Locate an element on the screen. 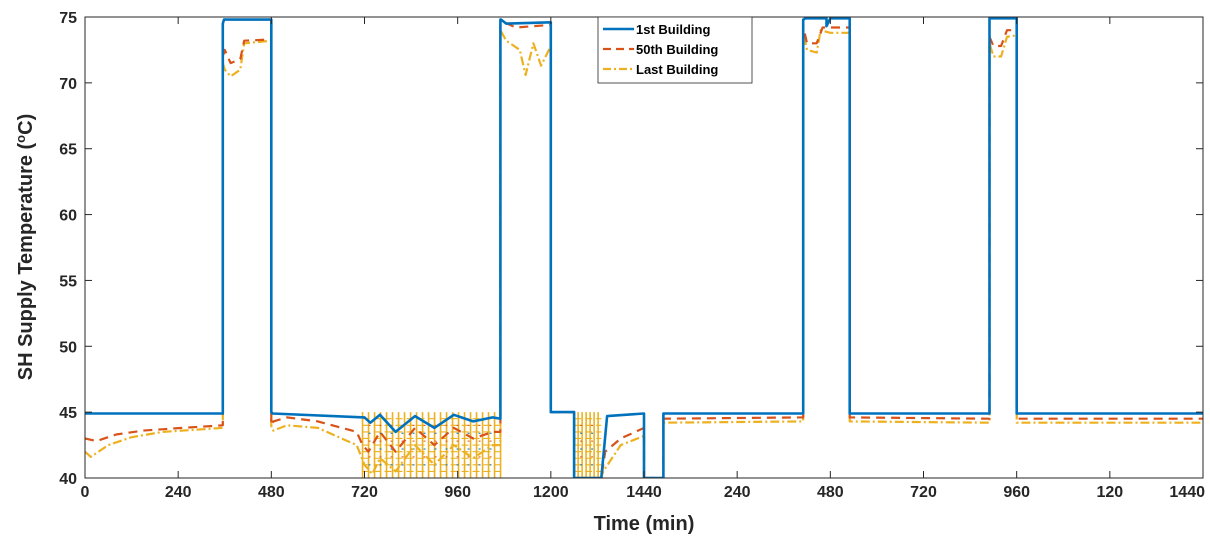  legend: 1st Building 50th Building Last Building is located at coordinates (675, 50).